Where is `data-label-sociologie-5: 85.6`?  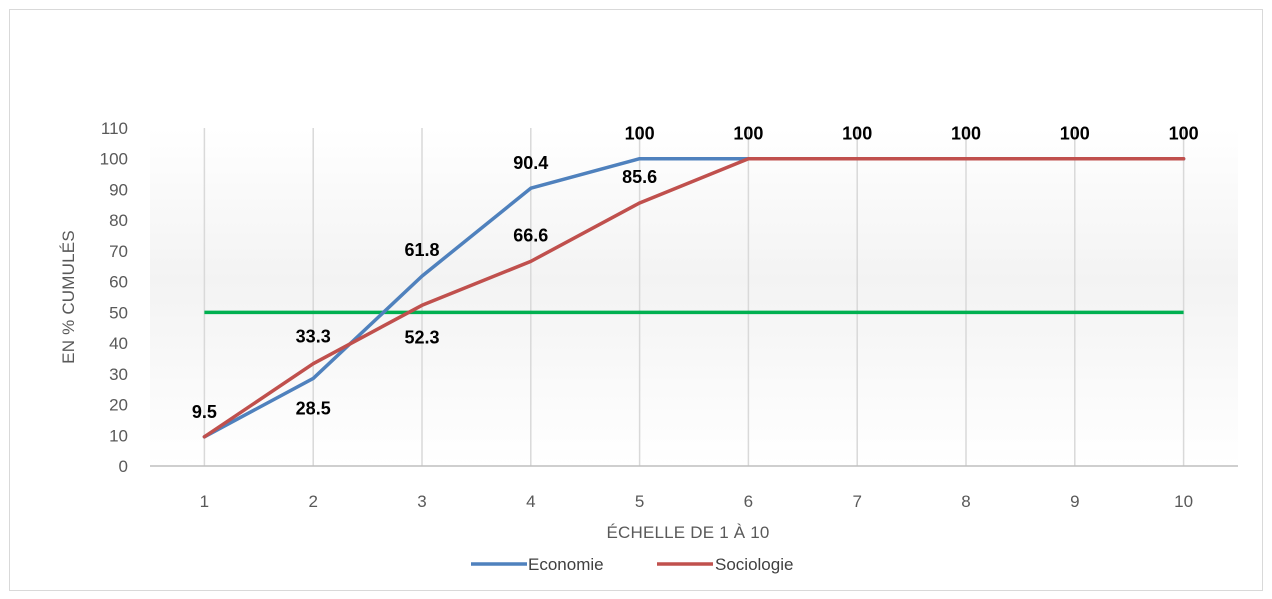 data-label-sociologie-5: 85.6 is located at coordinates (639, 177).